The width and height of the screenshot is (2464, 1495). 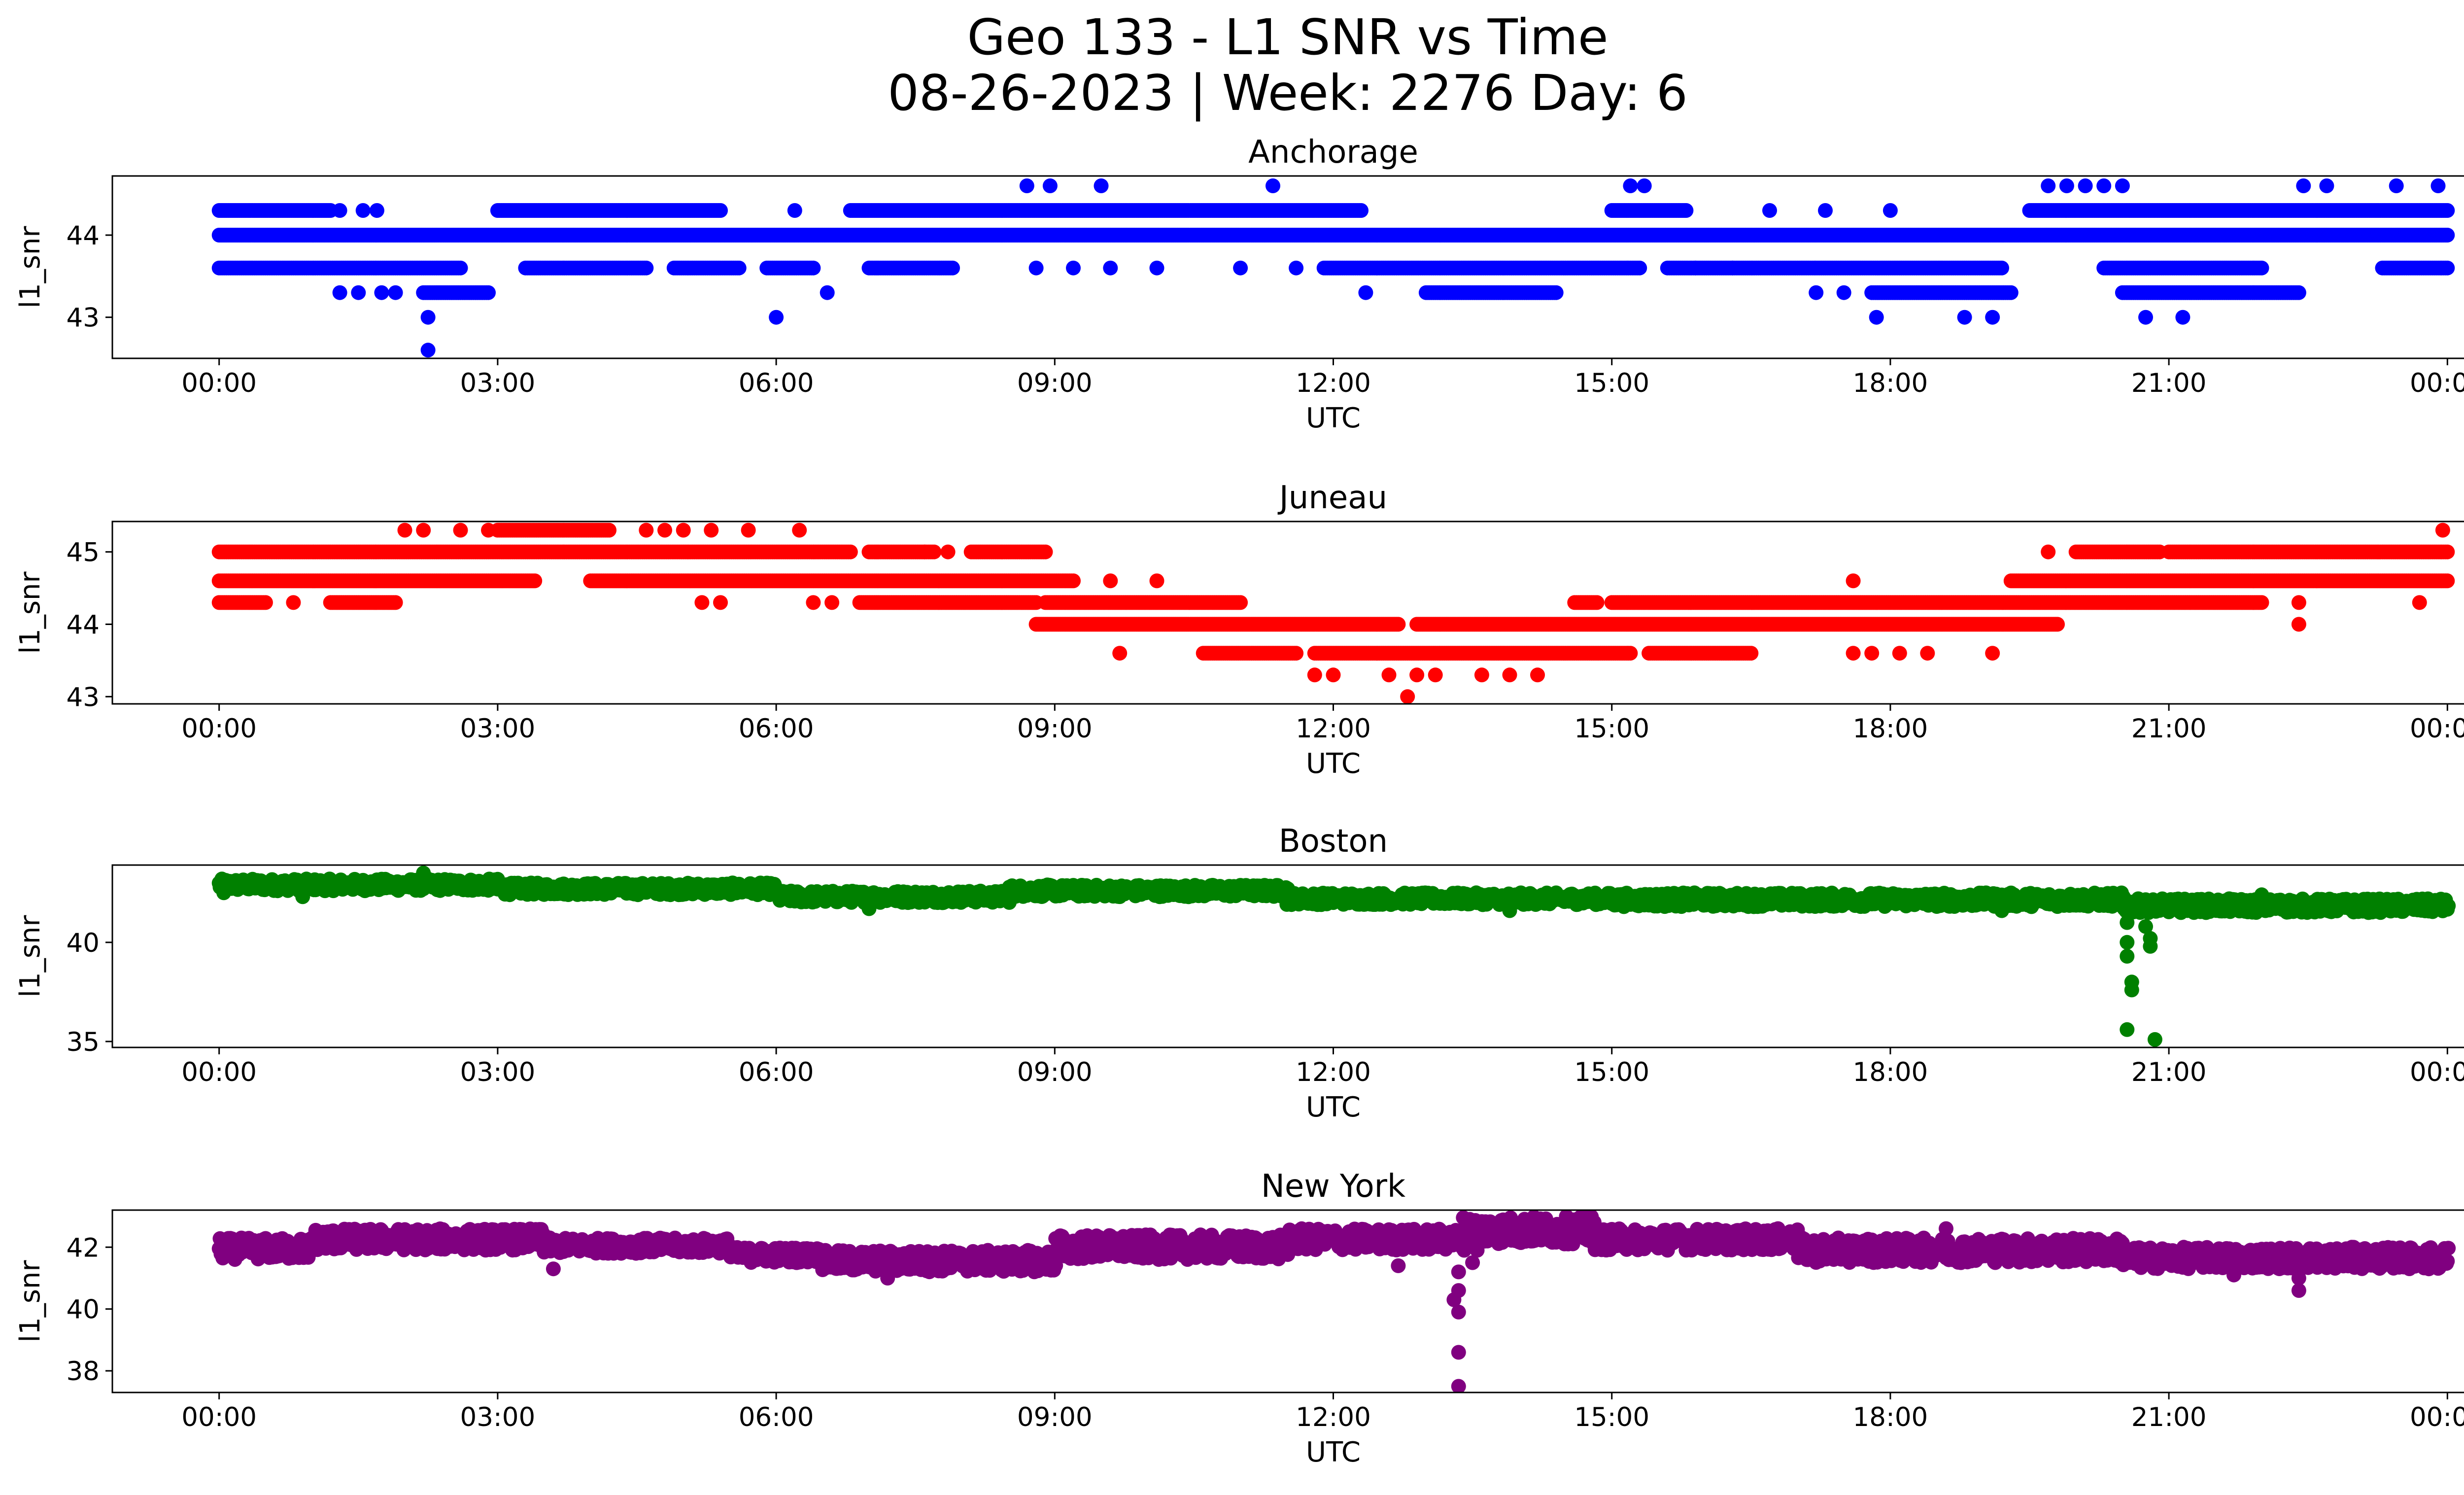 I want to click on subplot-title: Anchorage, so click(x=1333, y=152).